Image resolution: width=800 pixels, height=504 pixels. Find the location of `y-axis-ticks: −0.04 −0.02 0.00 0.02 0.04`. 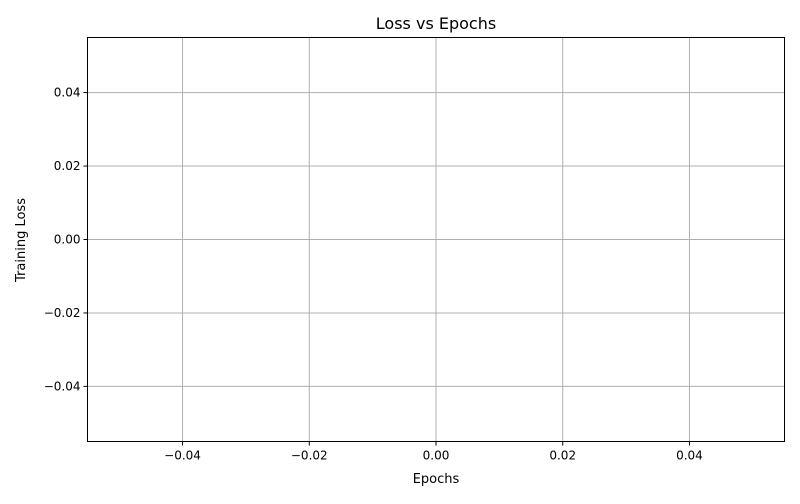

y-axis-ticks: −0.04 −0.02 0.00 0.02 0.04 is located at coordinates (66, 239).